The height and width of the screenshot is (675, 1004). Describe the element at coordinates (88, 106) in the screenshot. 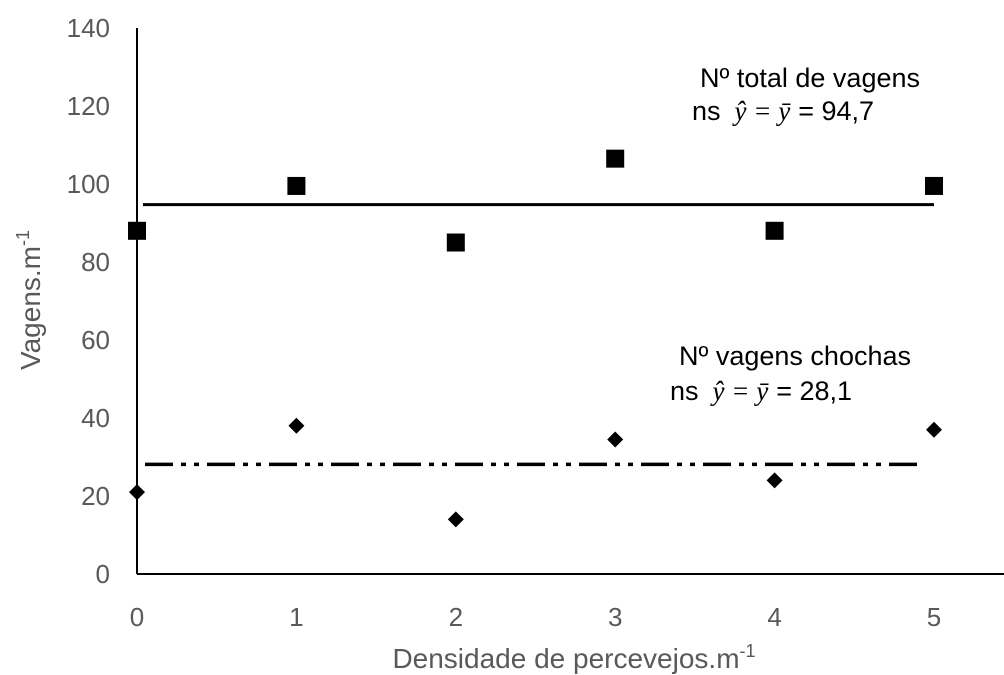

I see `y-tick-label: 120` at that location.